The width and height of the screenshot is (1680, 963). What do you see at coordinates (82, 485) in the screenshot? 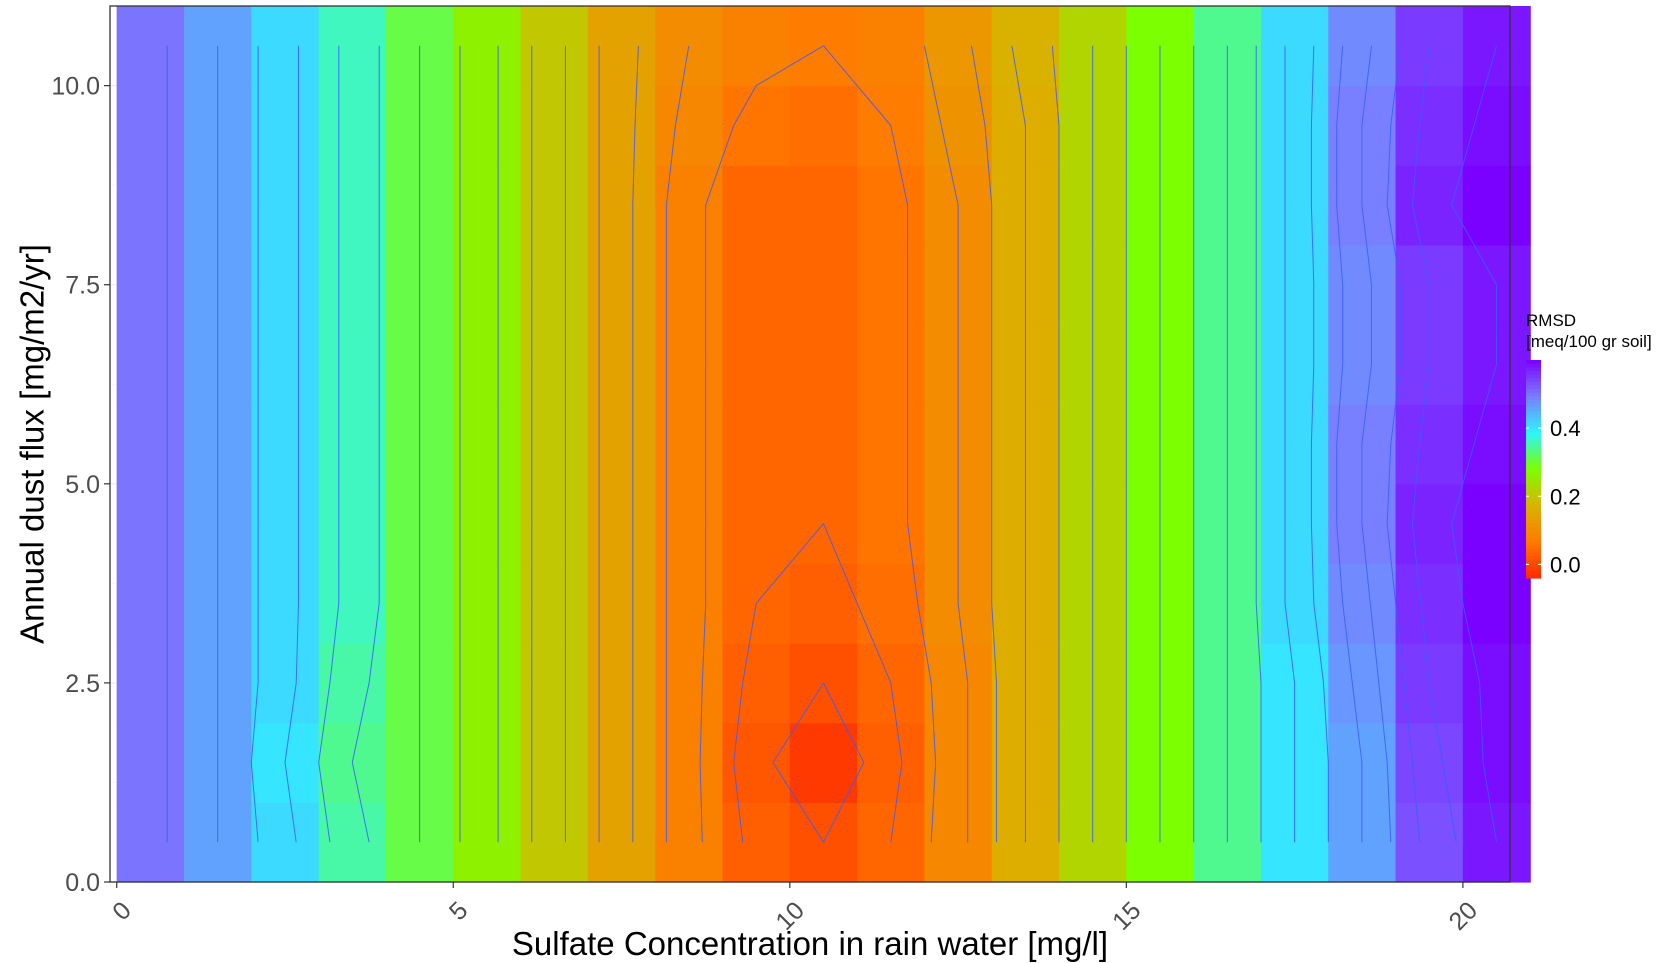
I see `y-tick-label: 5.0` at bounding box center [82, 485].